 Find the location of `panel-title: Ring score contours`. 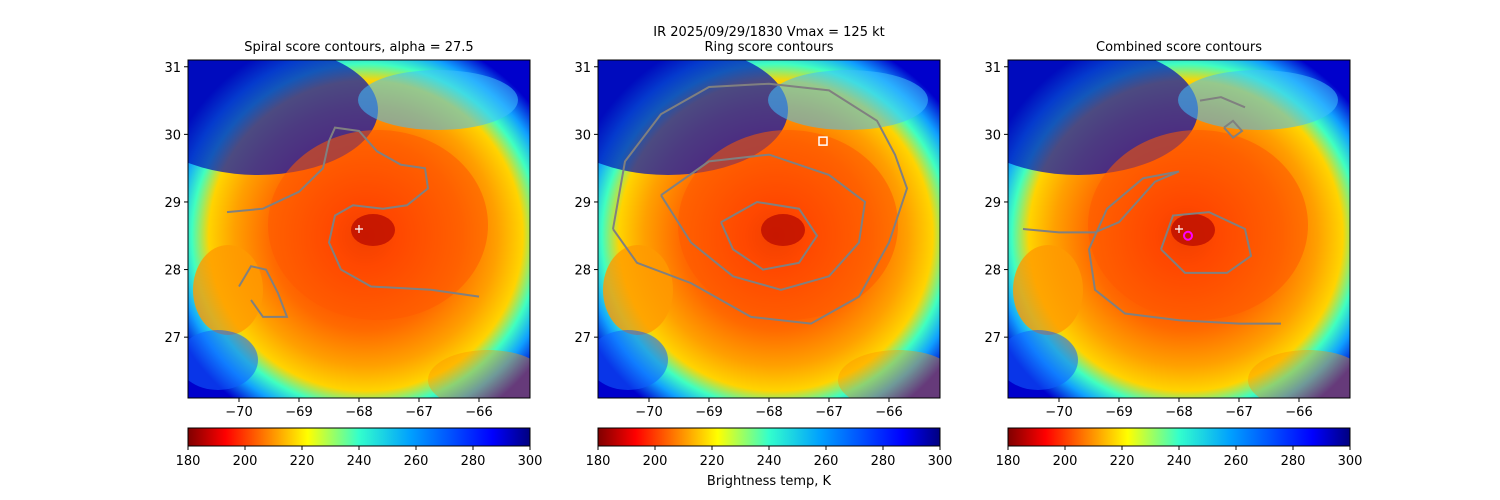

panel-title: Ring score contours is located at coordinates (768, 47).